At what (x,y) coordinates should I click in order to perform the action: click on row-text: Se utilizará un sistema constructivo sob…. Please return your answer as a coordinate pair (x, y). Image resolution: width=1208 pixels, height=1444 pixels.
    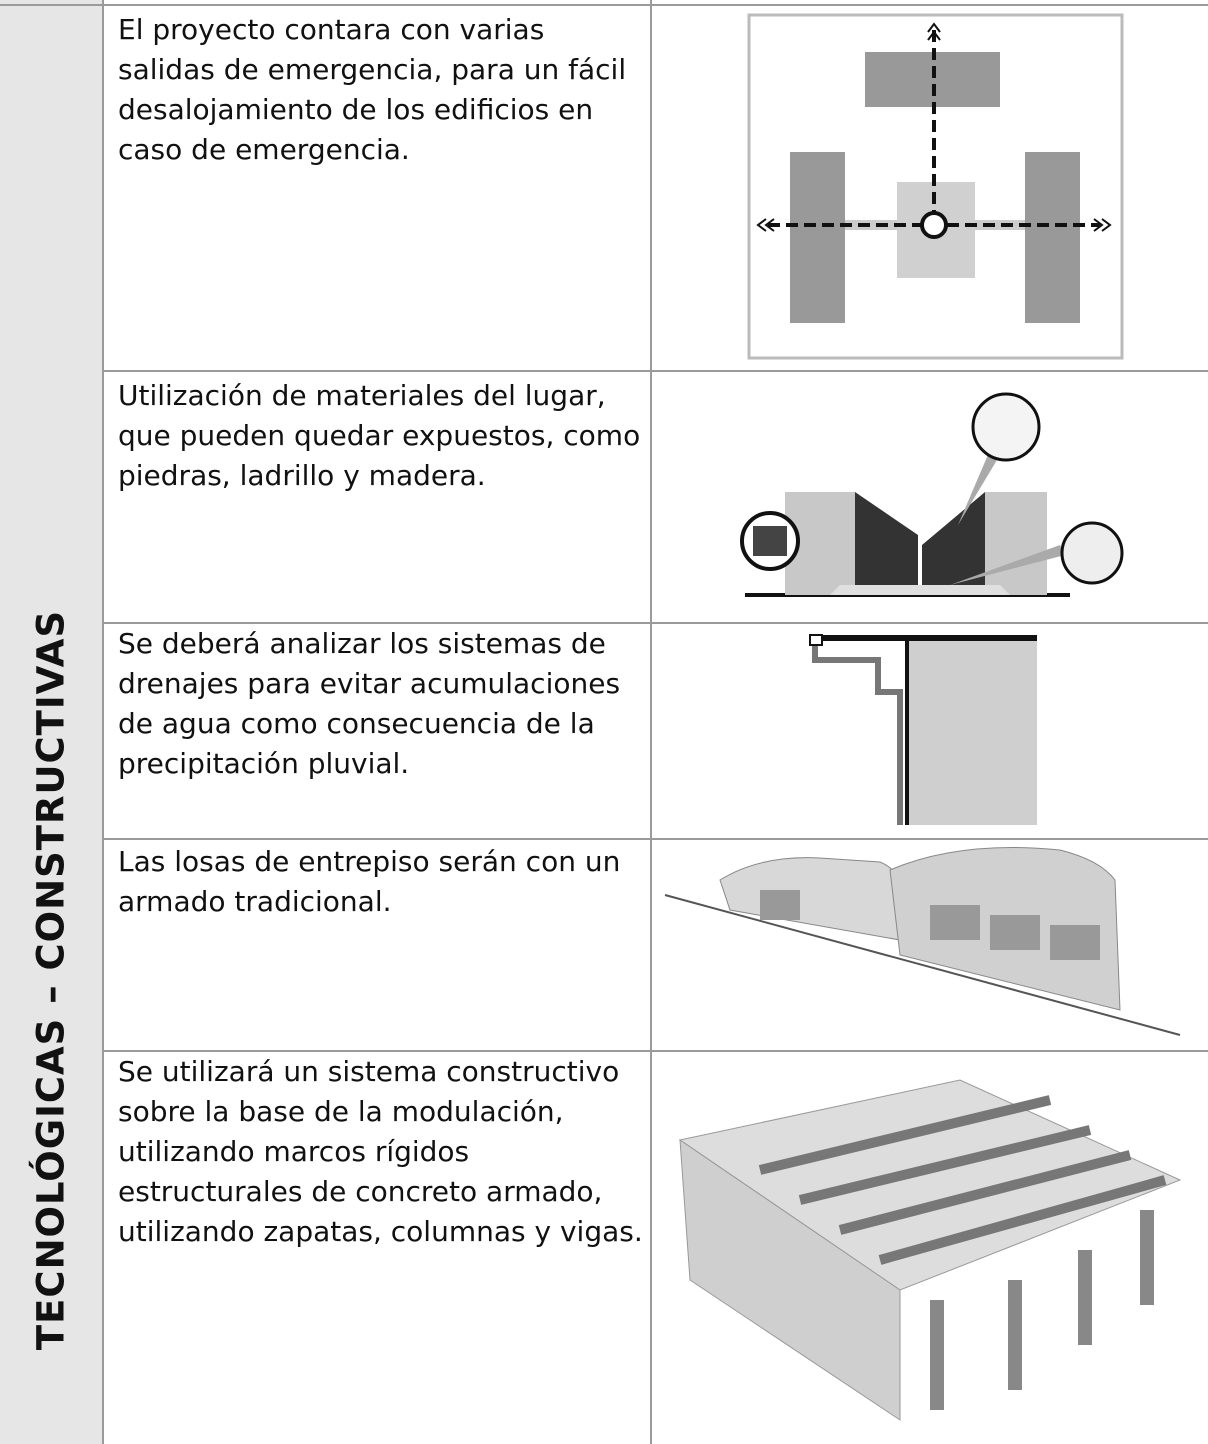
    Looking at the image, I should click on (380, 1151).